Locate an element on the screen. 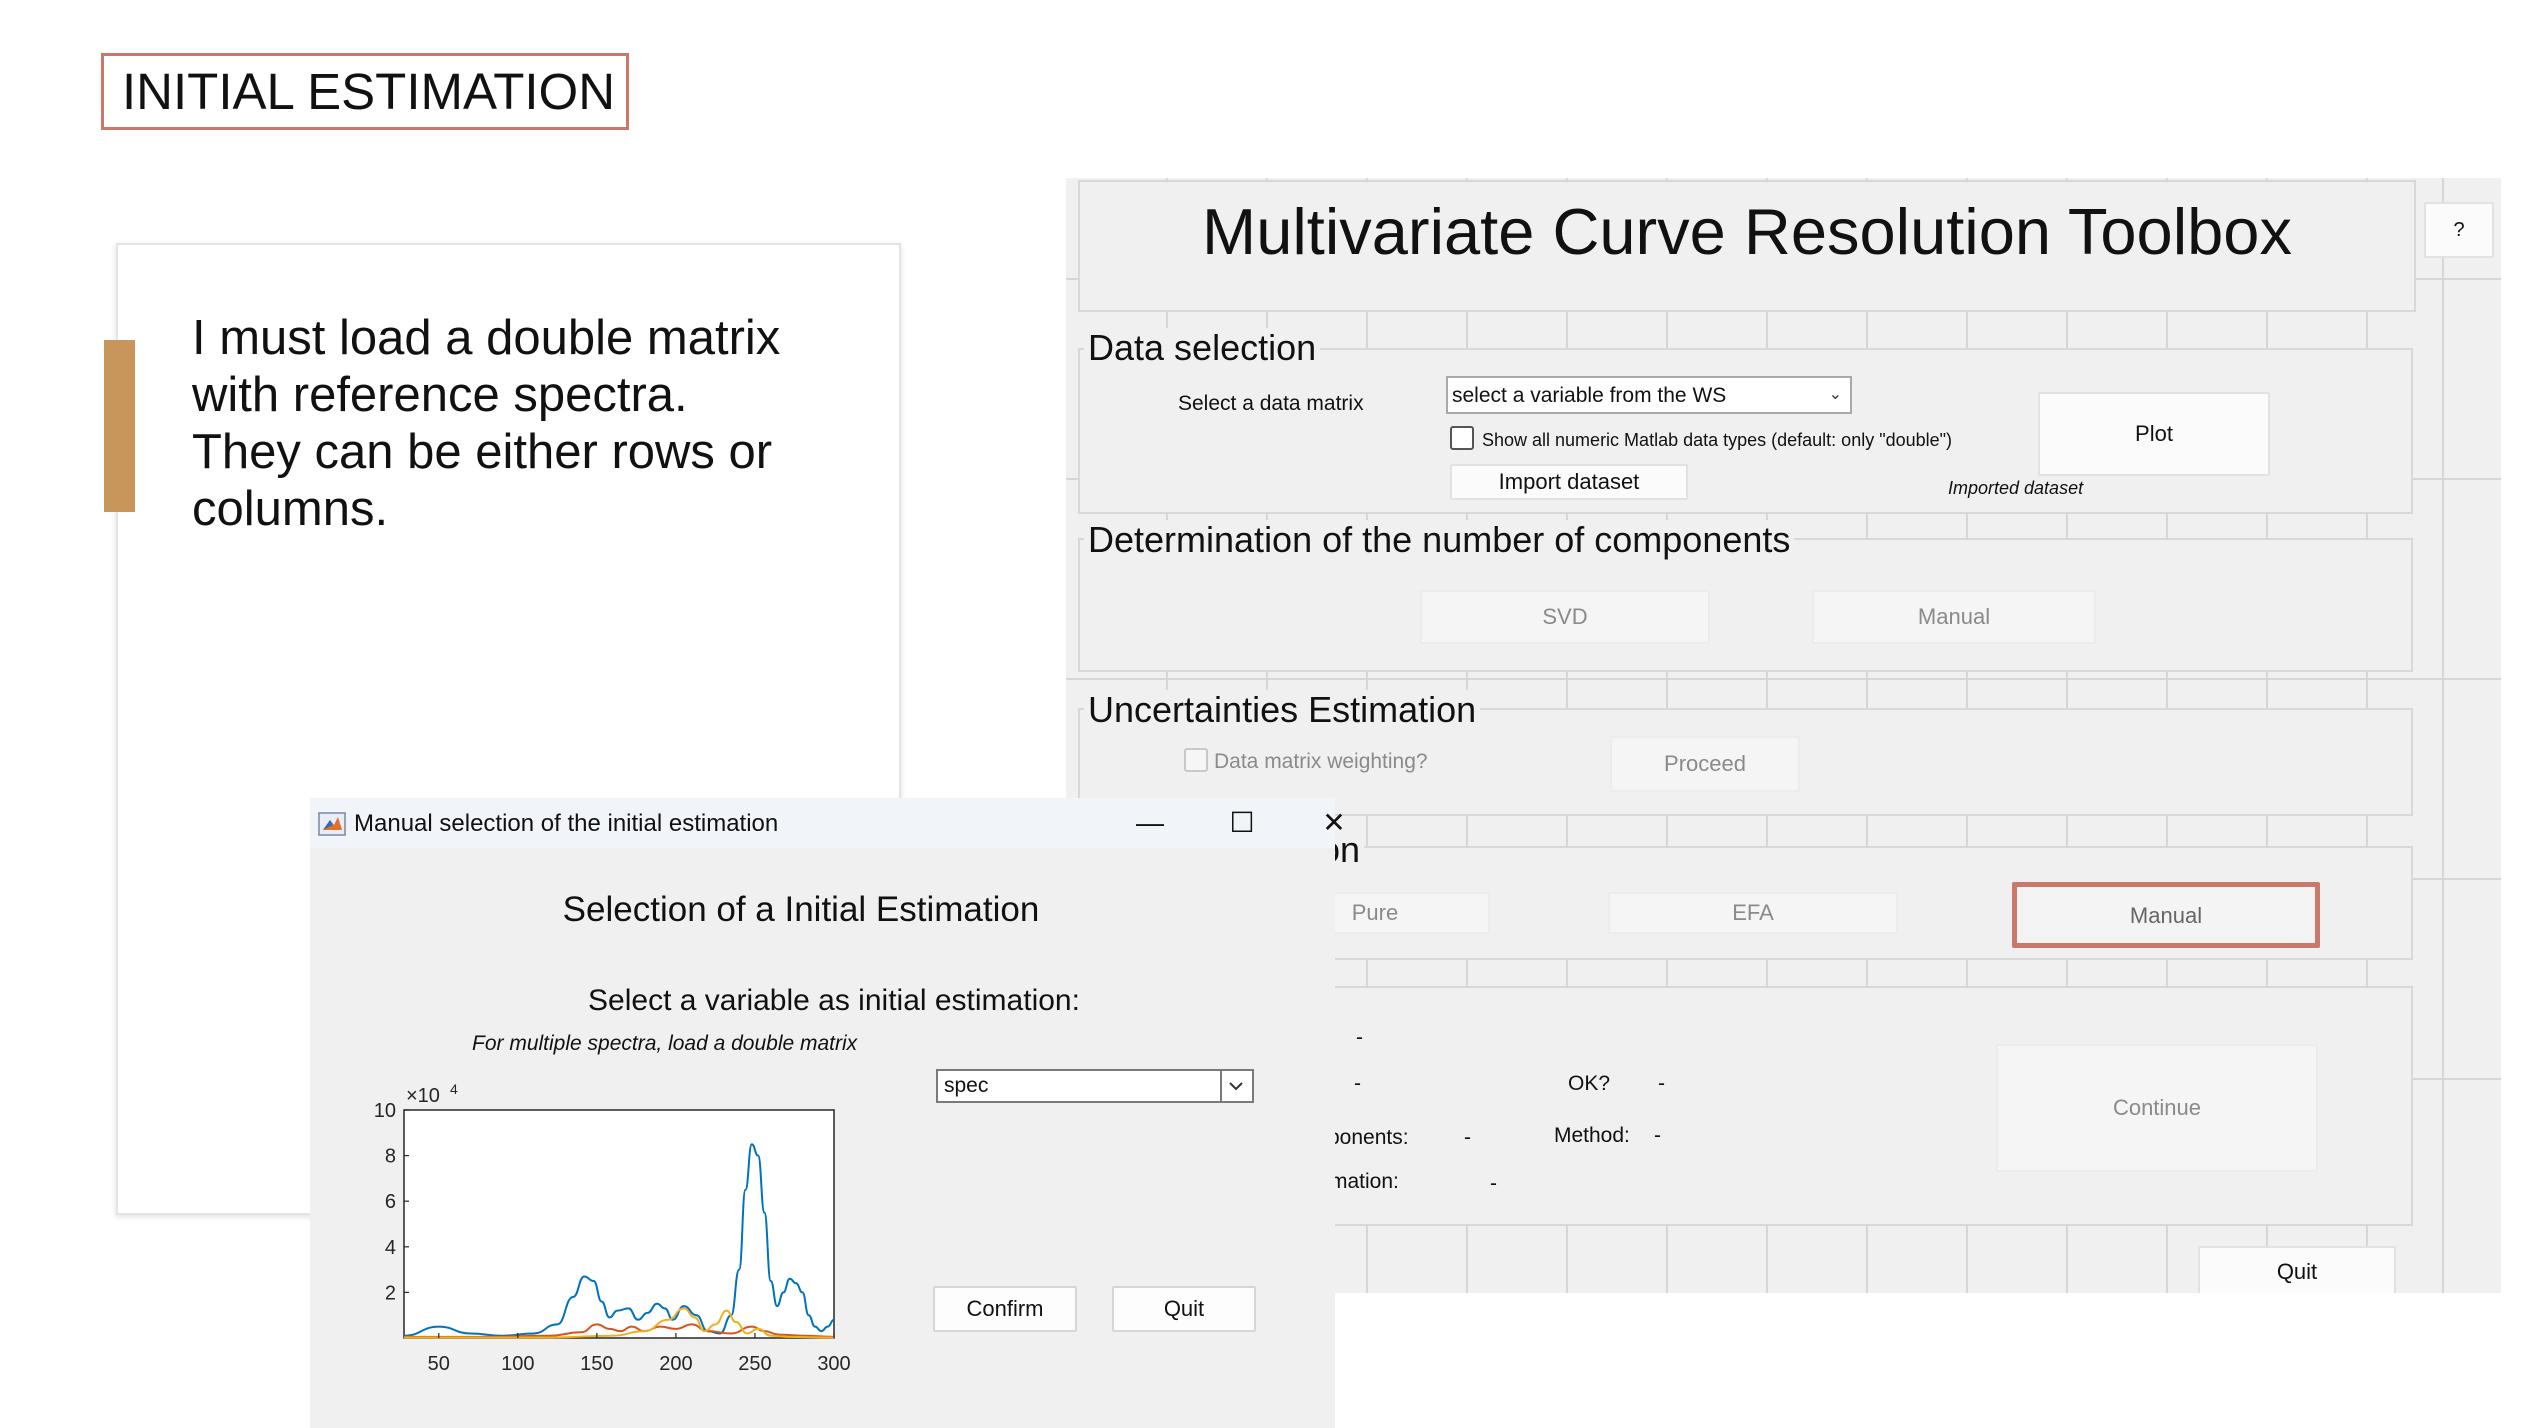 The height and width of the screenshot is (1428, 2539). y-tick-label: 4 is located at coordinates (390, 1248).